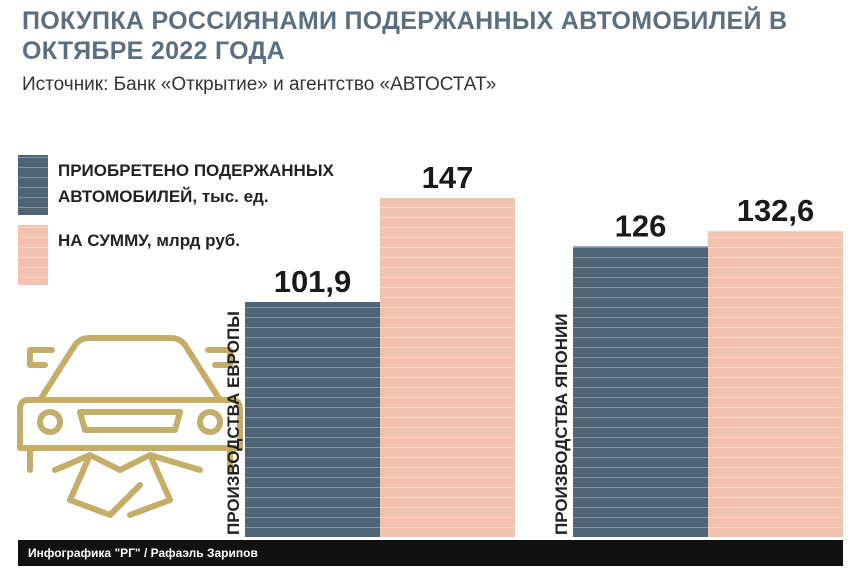 This screenshot has height=574, width=866. What do you see at coordinates (313, 281) in the screenshot?
I see `value-label: 101,9` at bounding box center [313, 281].